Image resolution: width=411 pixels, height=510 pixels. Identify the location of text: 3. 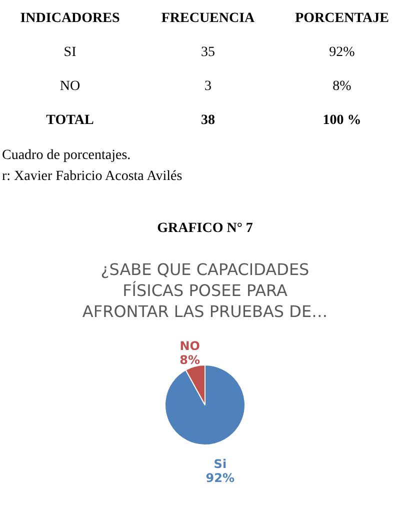
(208, 86).